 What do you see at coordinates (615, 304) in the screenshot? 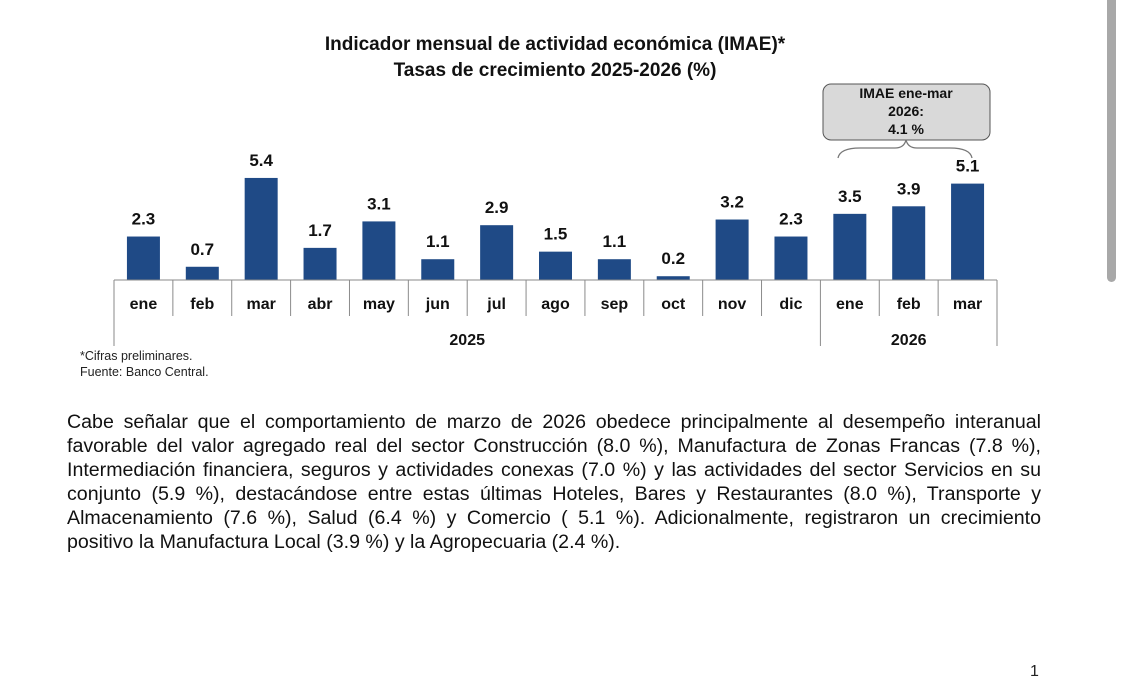
I see `x-tick-label: sep` at bounding box center [615, 304].